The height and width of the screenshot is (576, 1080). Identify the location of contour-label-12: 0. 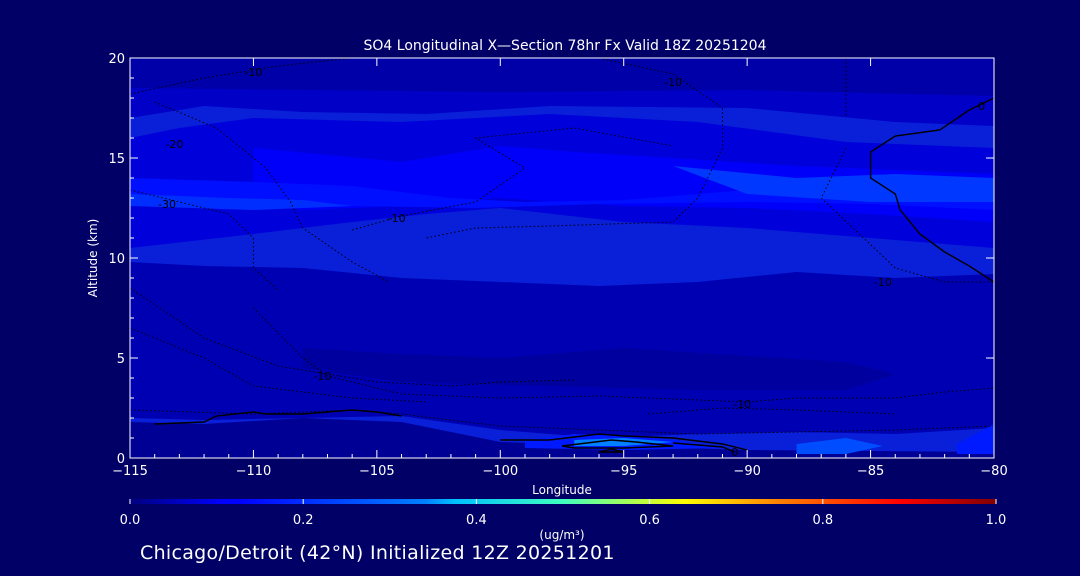
(981, 106).